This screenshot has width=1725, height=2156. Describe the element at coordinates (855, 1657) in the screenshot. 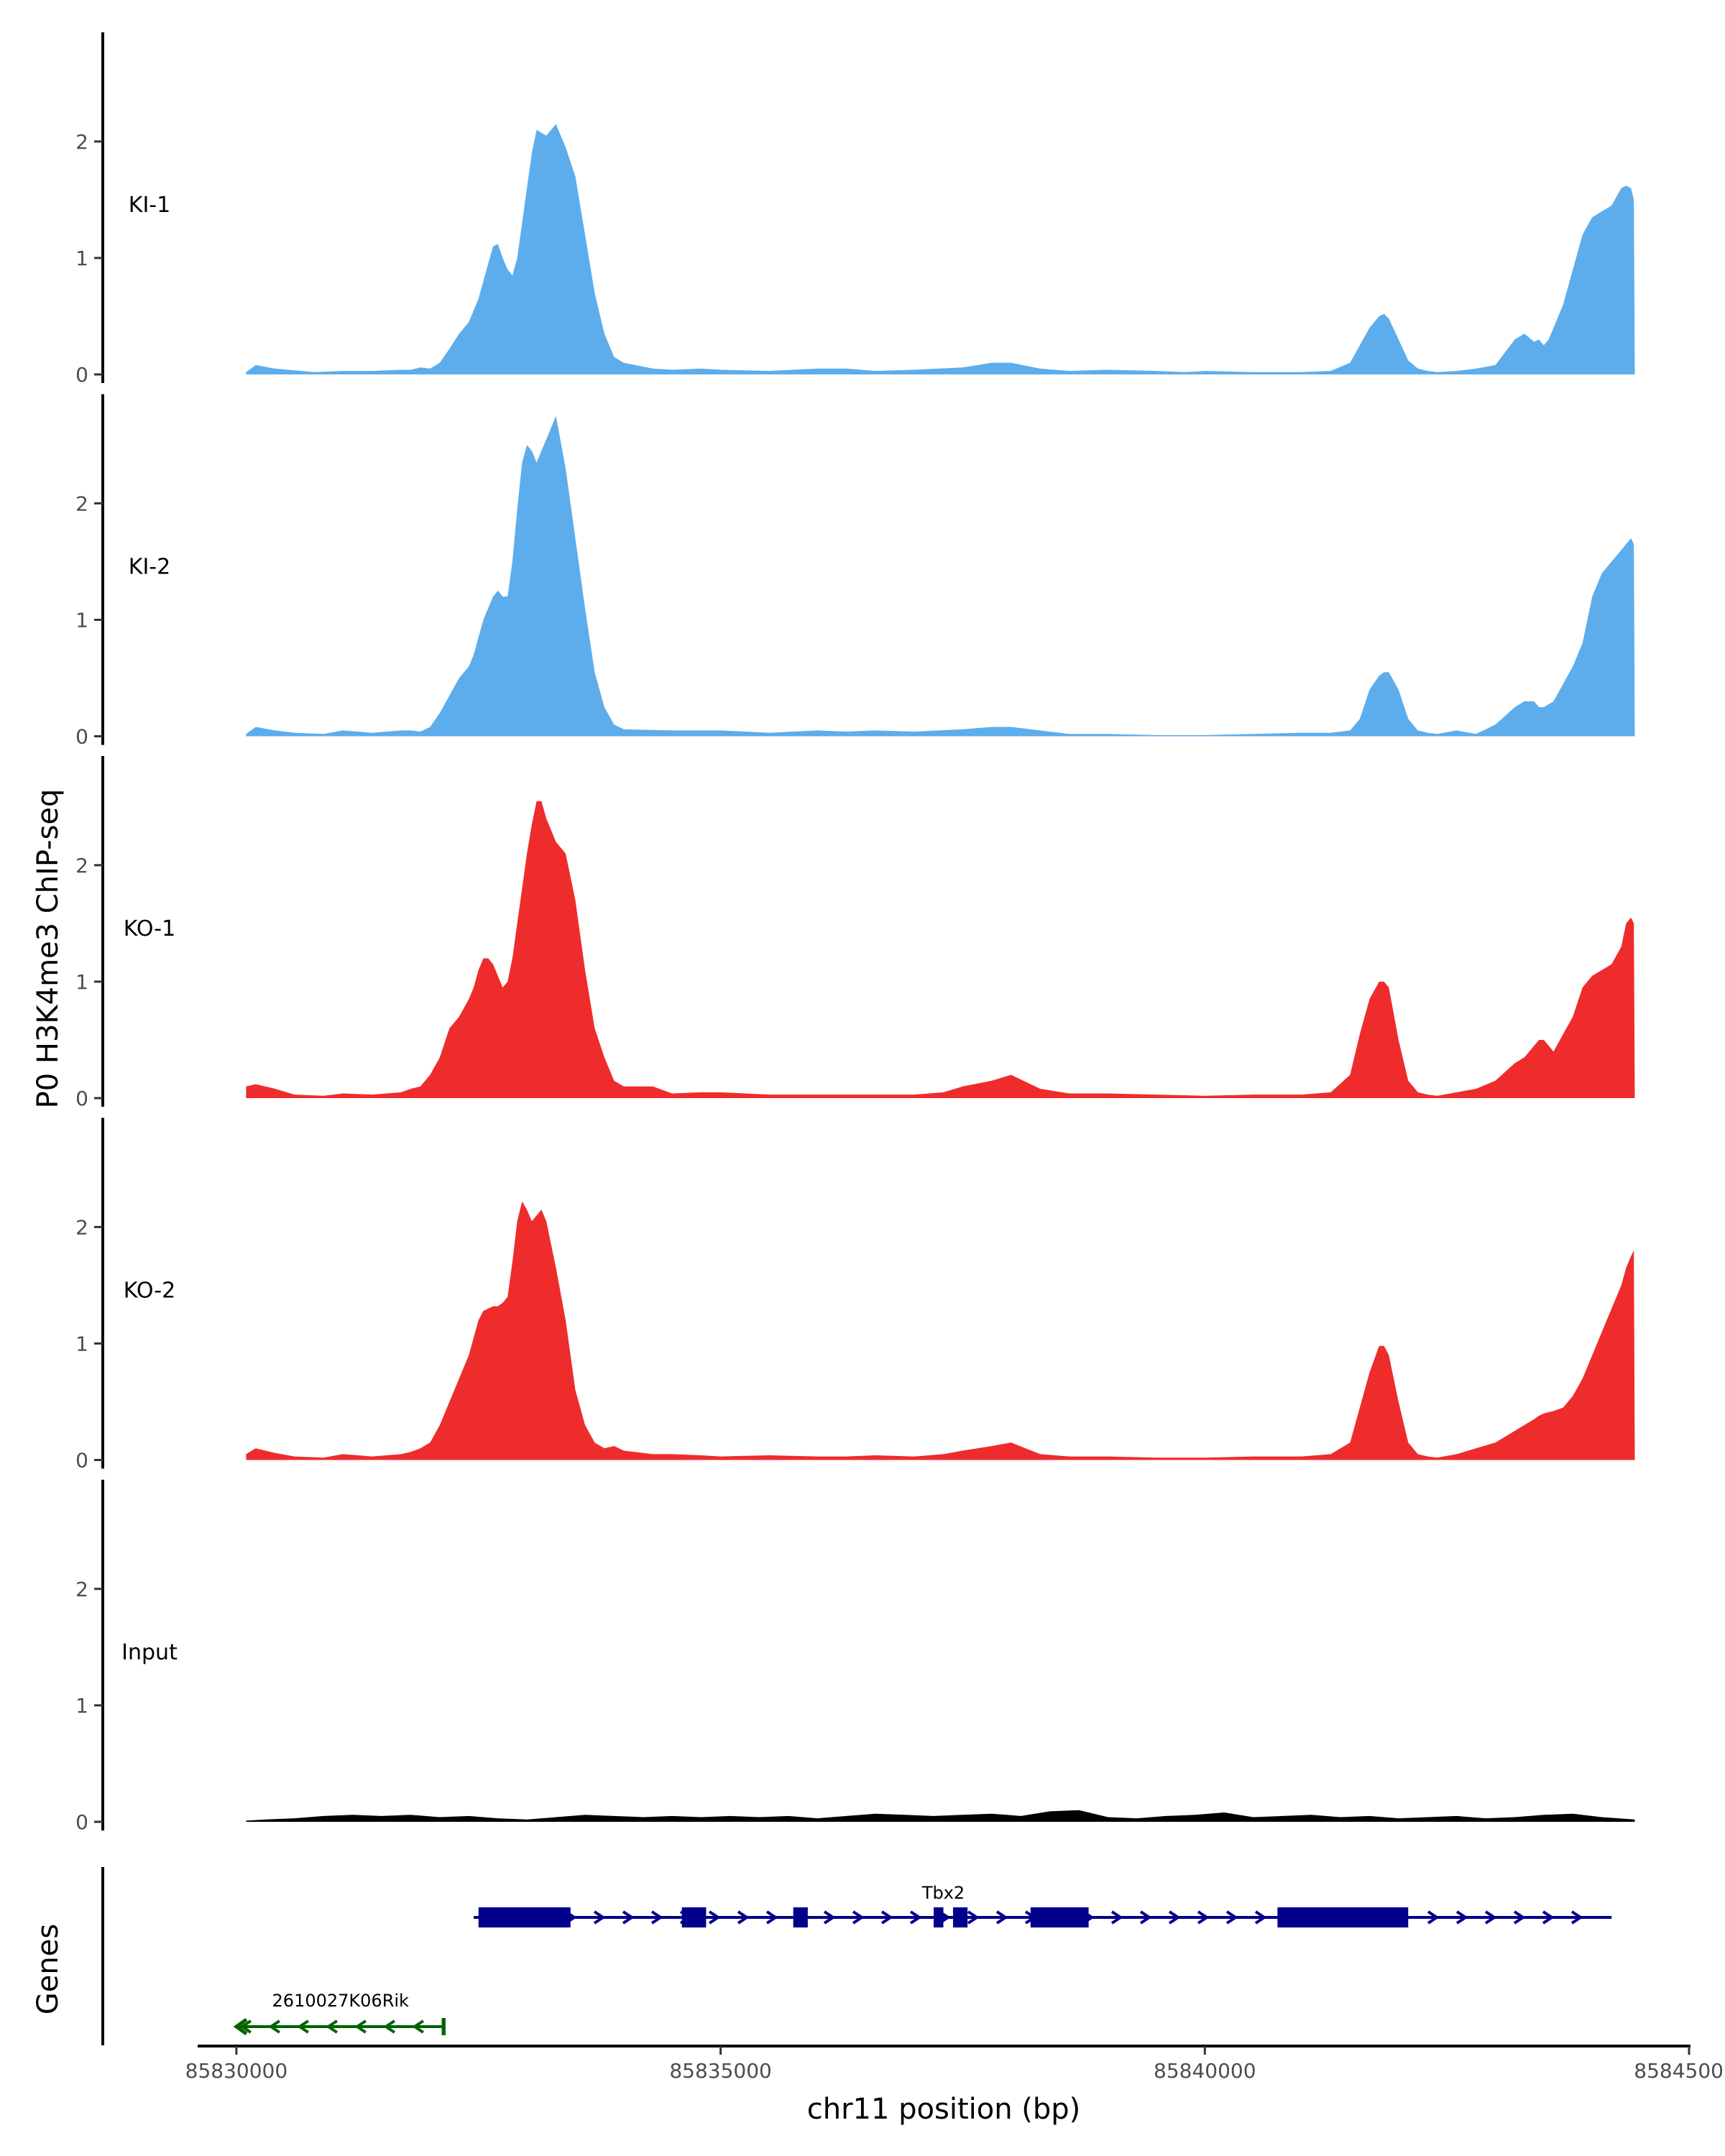

I see `track-input: 0 1 2 Input` at that location.